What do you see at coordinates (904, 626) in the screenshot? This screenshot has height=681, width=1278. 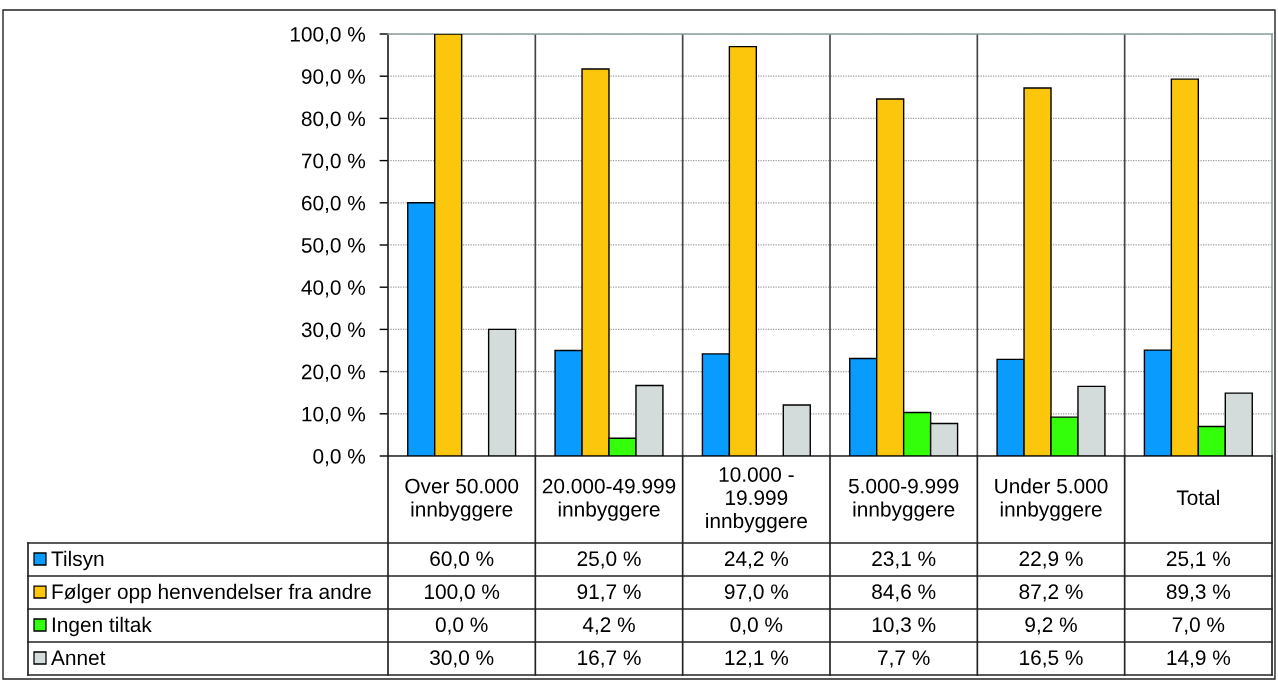 I see `data-label: 10,3 %` at bounding box center [904, 626].